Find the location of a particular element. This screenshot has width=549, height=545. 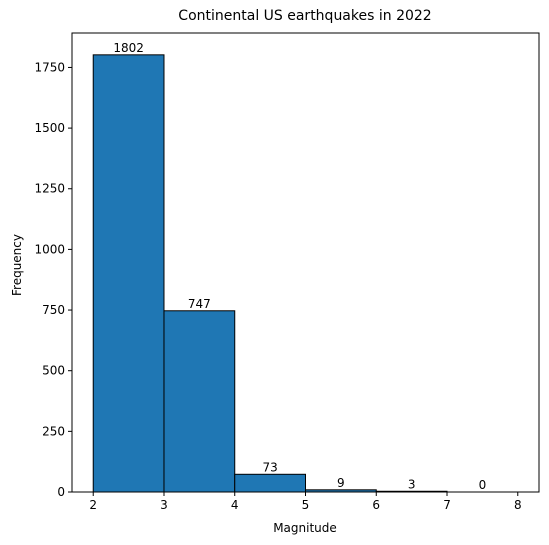

y-tick-label: 1500 is located at coordinates (49, 128).